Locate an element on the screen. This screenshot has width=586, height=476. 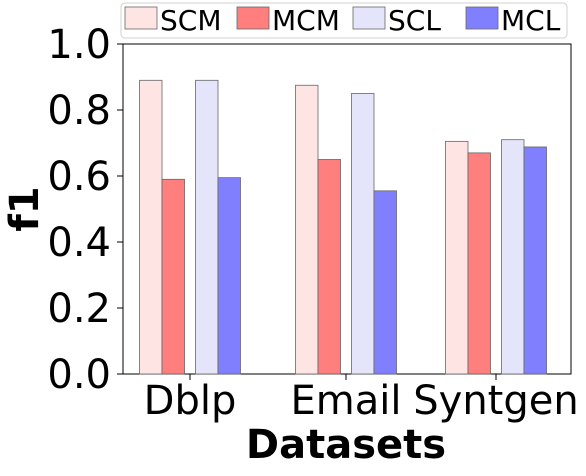
legend: SCM MCM SCL MCL is located at coordinates (344, 20).